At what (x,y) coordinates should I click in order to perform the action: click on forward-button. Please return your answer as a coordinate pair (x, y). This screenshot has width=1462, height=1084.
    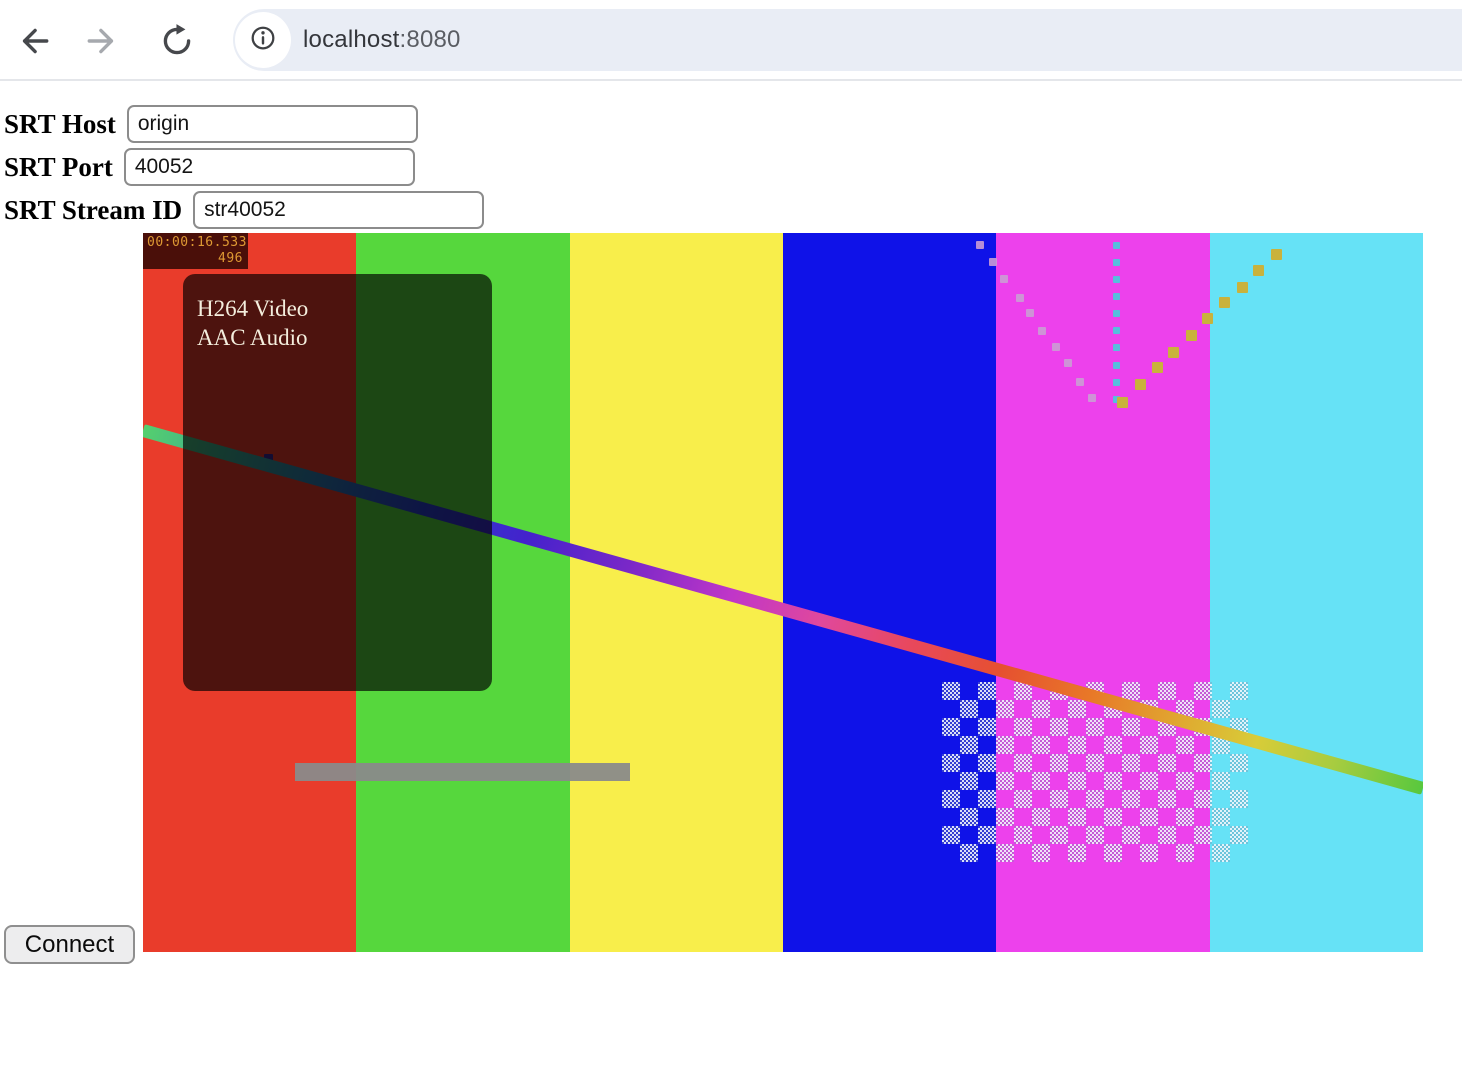
    Looking at the image, I should click on (103, 41).